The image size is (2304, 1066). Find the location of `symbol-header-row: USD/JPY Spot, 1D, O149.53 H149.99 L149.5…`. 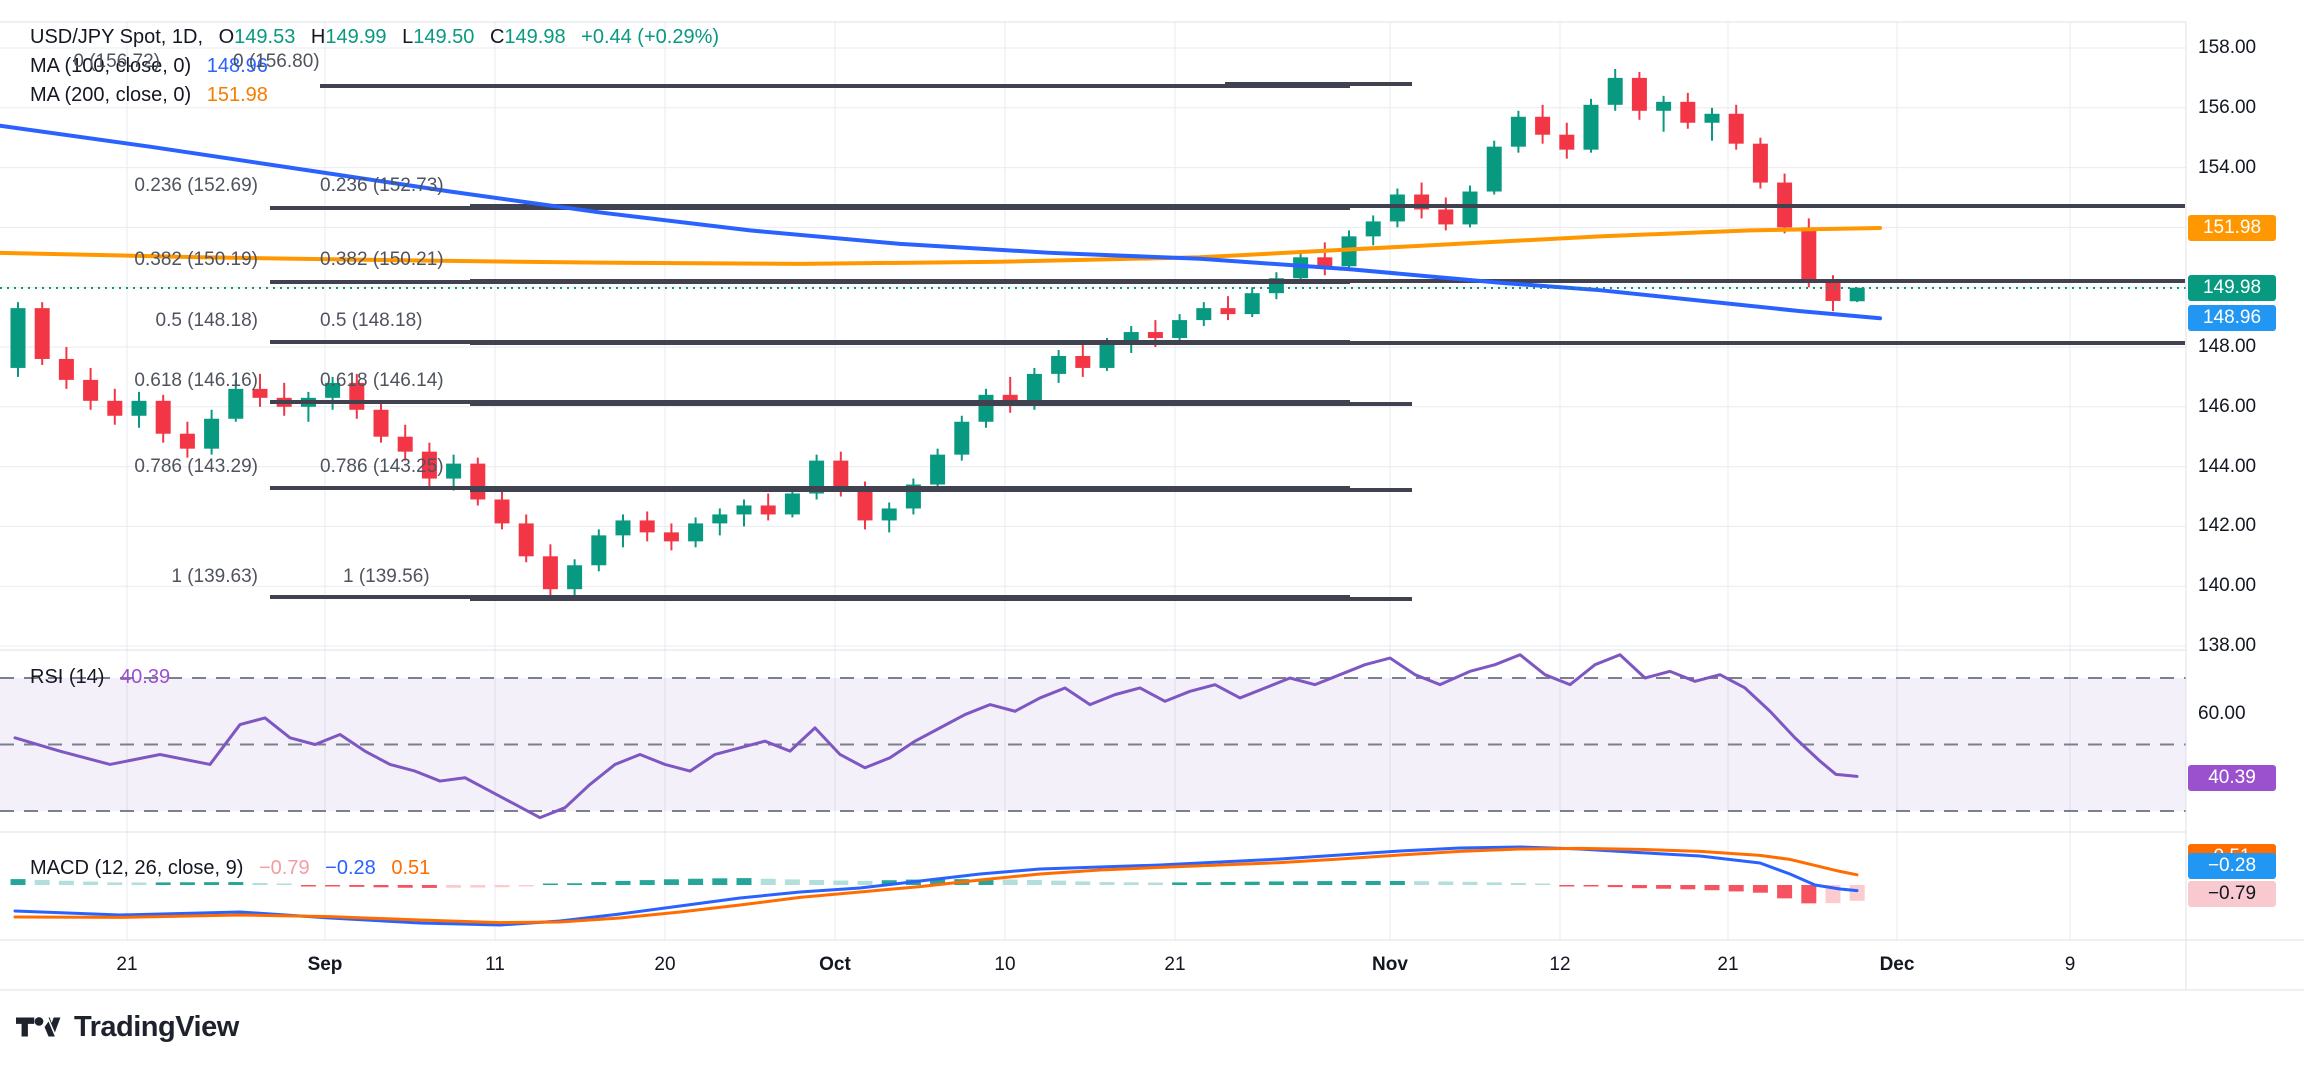

symbol-header-row: USD/JPY Spot, 1D, O149.53 H149.99 L149.5… is located at coordinates (374, 37).